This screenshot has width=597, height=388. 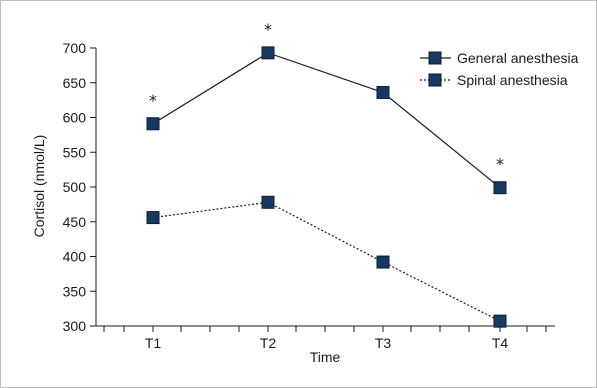 I want to click on x-tick-label: T2, so click(x=268, y=343).